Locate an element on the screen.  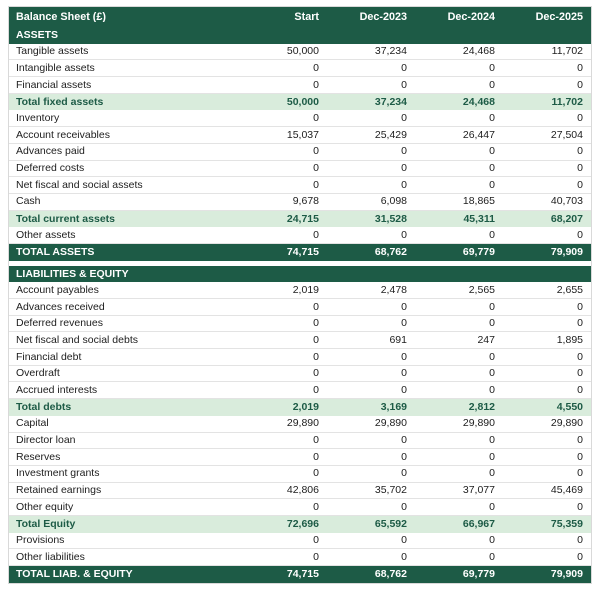
item-row: Accrued interests 0 0 0 0 is located at coordinates (300, 391).